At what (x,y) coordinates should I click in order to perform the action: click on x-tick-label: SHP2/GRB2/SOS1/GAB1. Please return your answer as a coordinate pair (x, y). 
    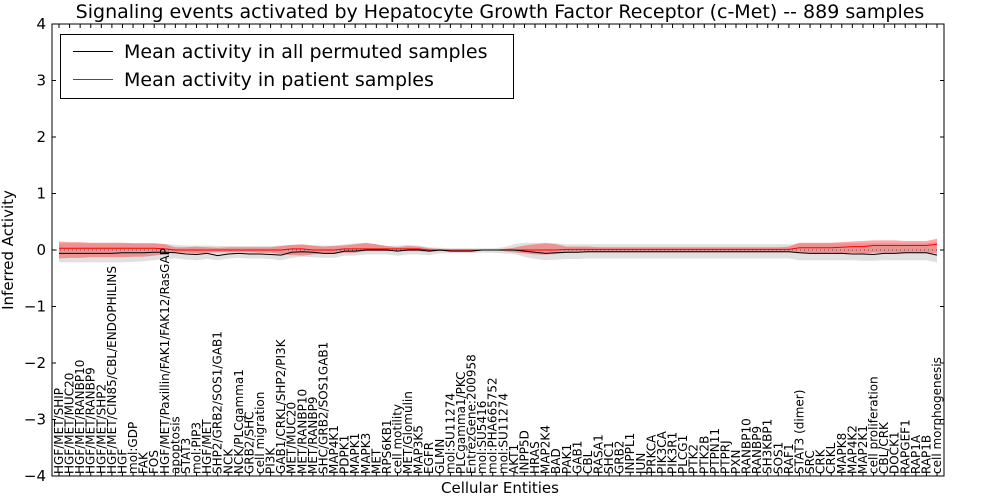
    Looking at the image, I should click on (218, 402).